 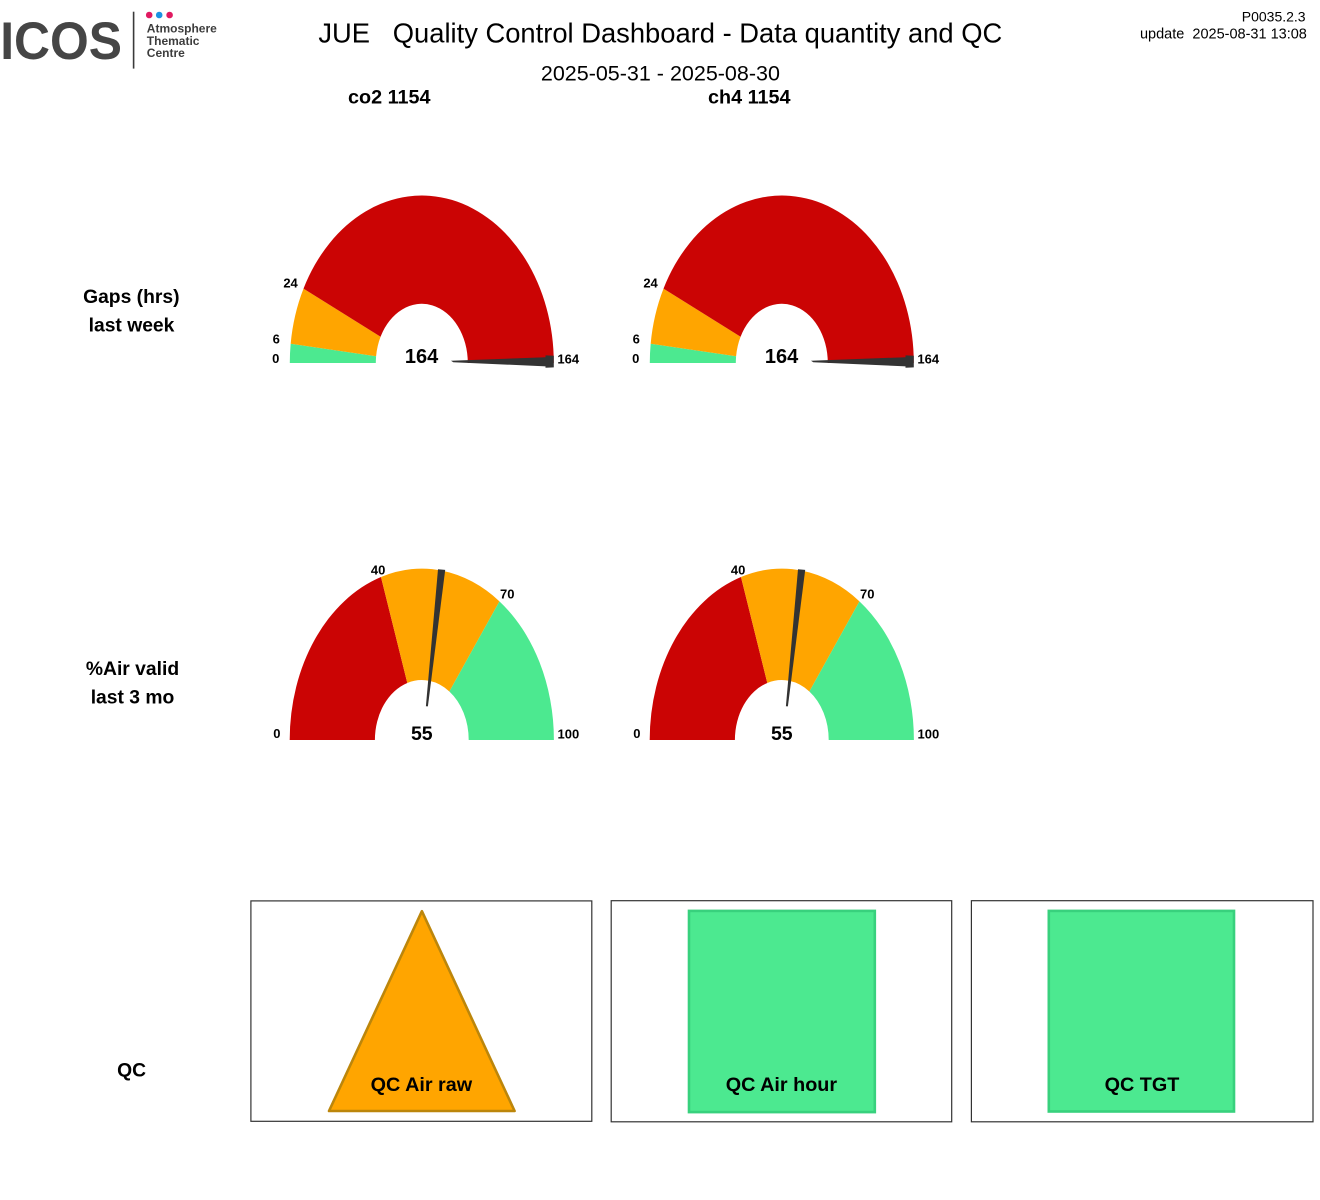 What do you see at coordinates (1223, 35) in the screenshot?
I see `svg-text: update 2025-08-31 13:08` at bounding box center [1223, 35].